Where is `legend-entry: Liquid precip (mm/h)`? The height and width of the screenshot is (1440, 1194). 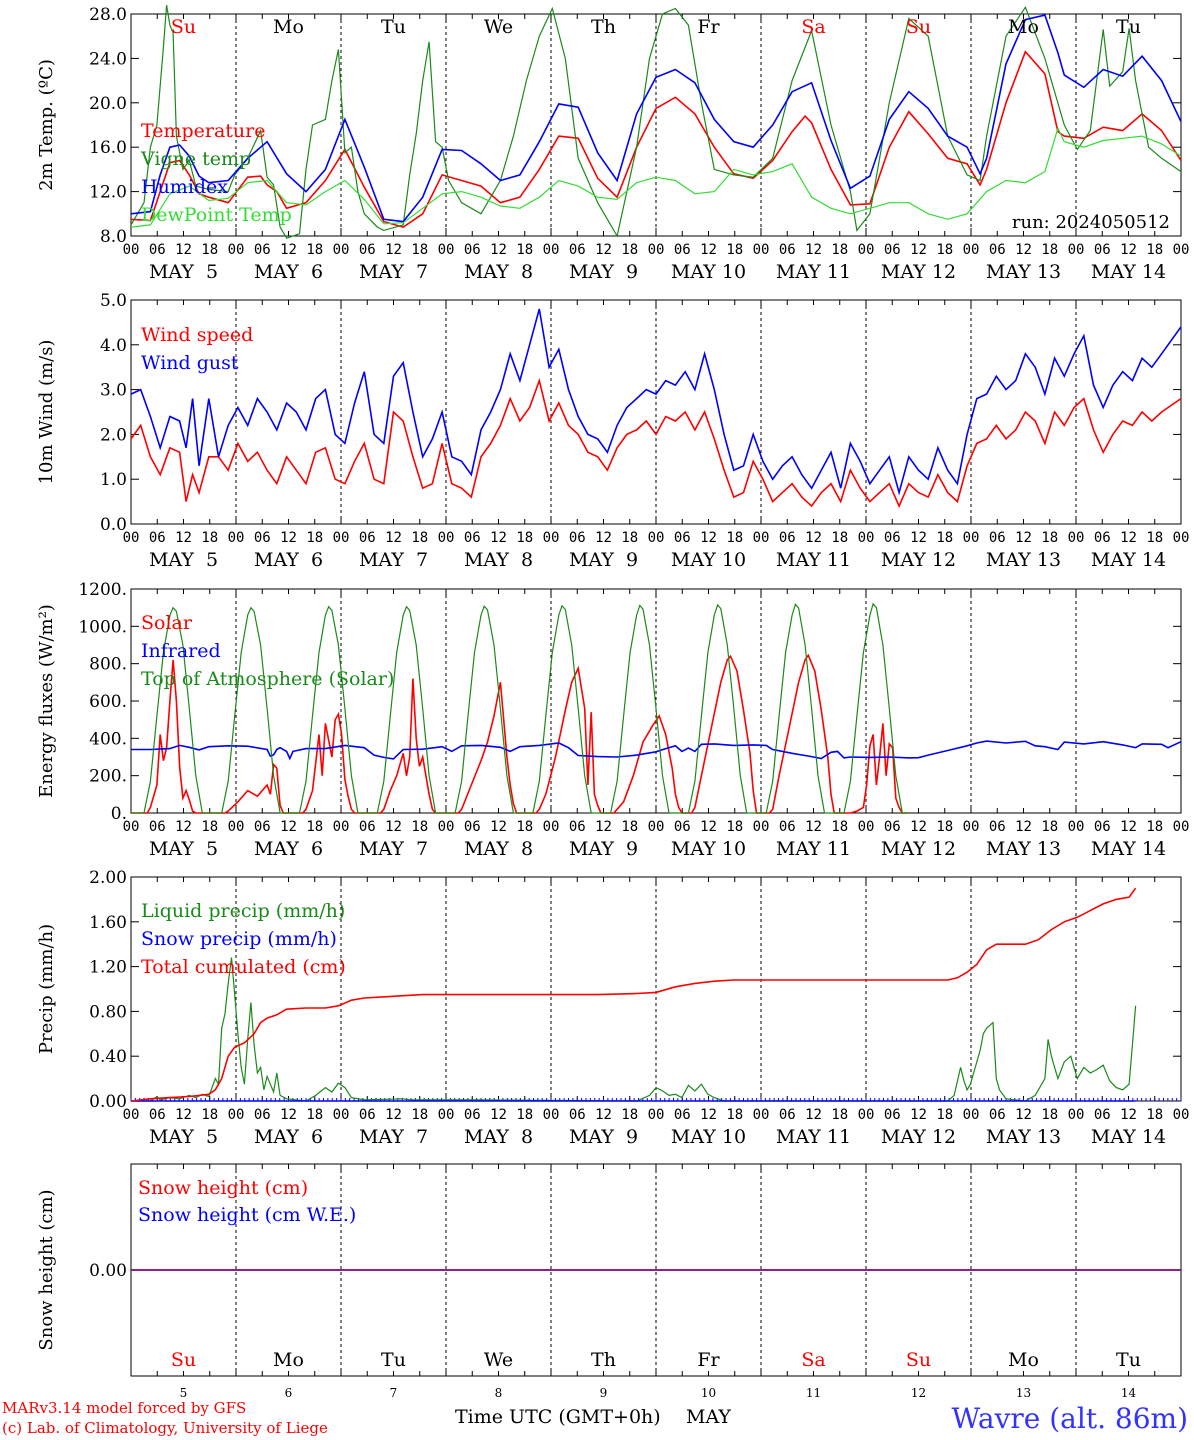
legend-entry: Liquid precip (mm/h) is located at coordinates (243, 911).